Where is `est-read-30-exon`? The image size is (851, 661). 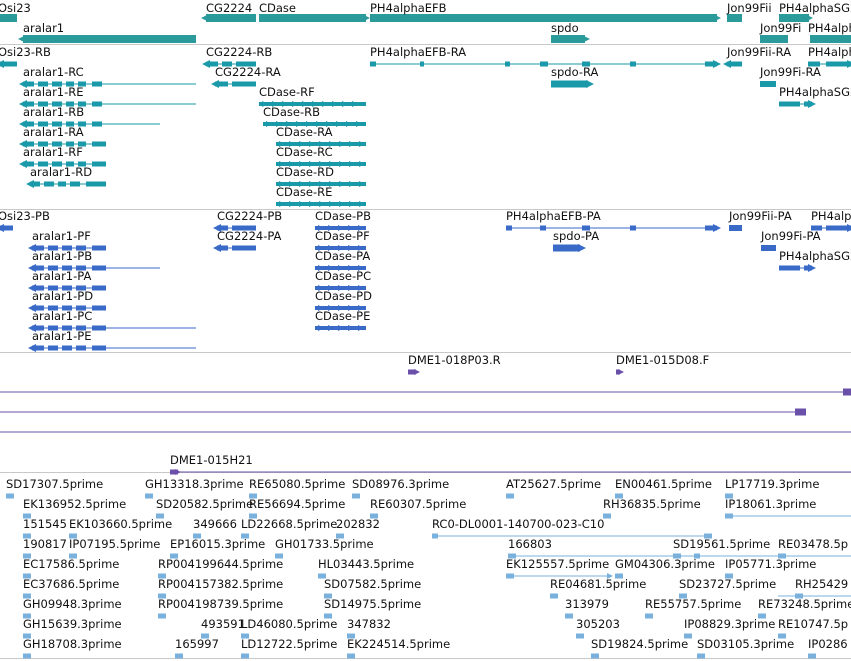
est-read-30-exon is located at coordinates (729, 576).